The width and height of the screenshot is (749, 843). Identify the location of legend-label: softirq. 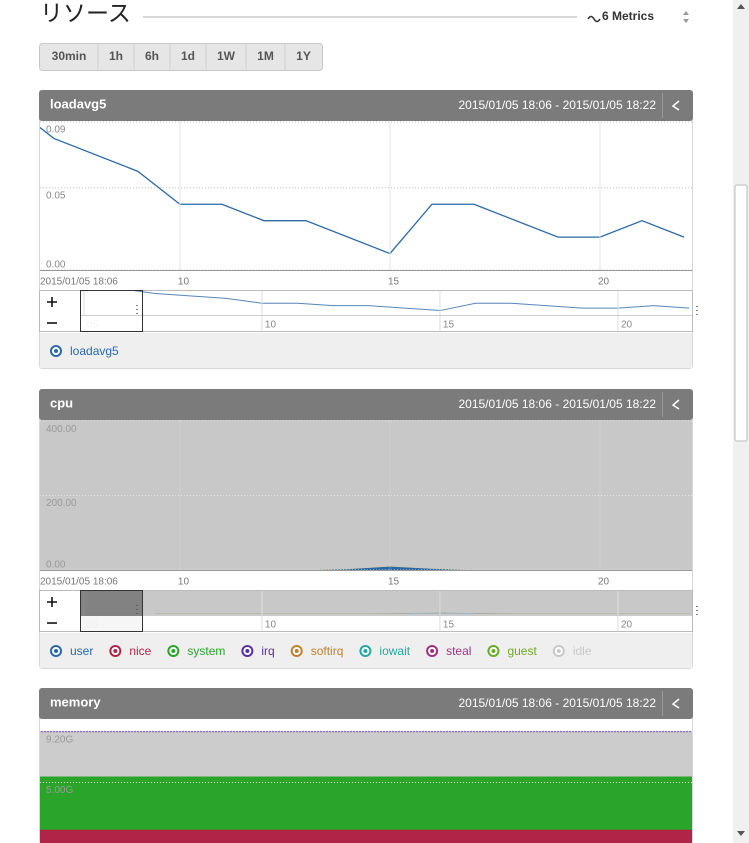
(327, 651).